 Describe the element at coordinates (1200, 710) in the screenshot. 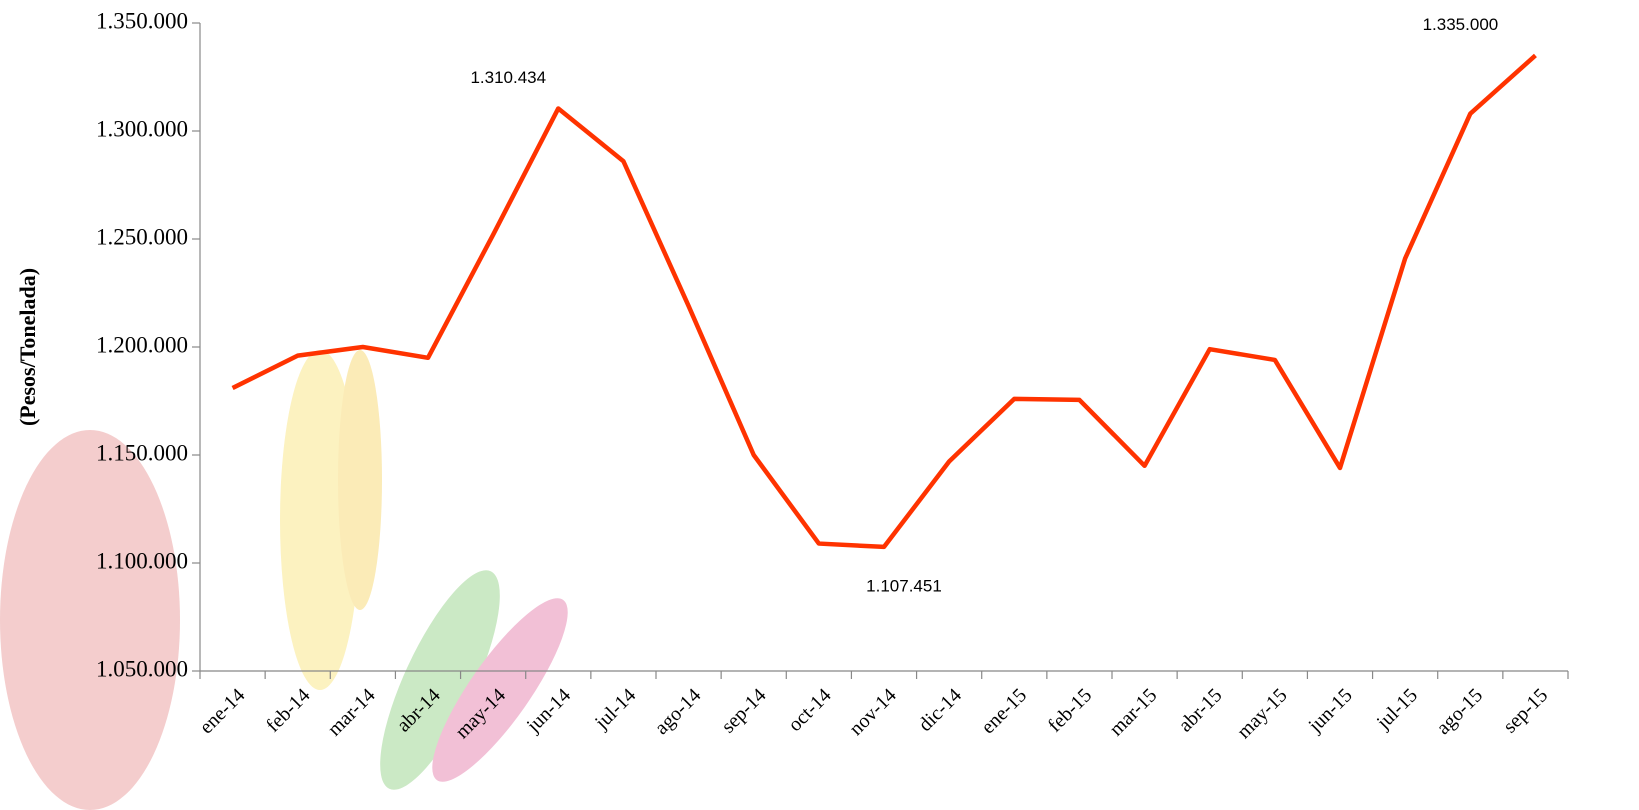

I see `x-tick-label: abr-15` at that location.